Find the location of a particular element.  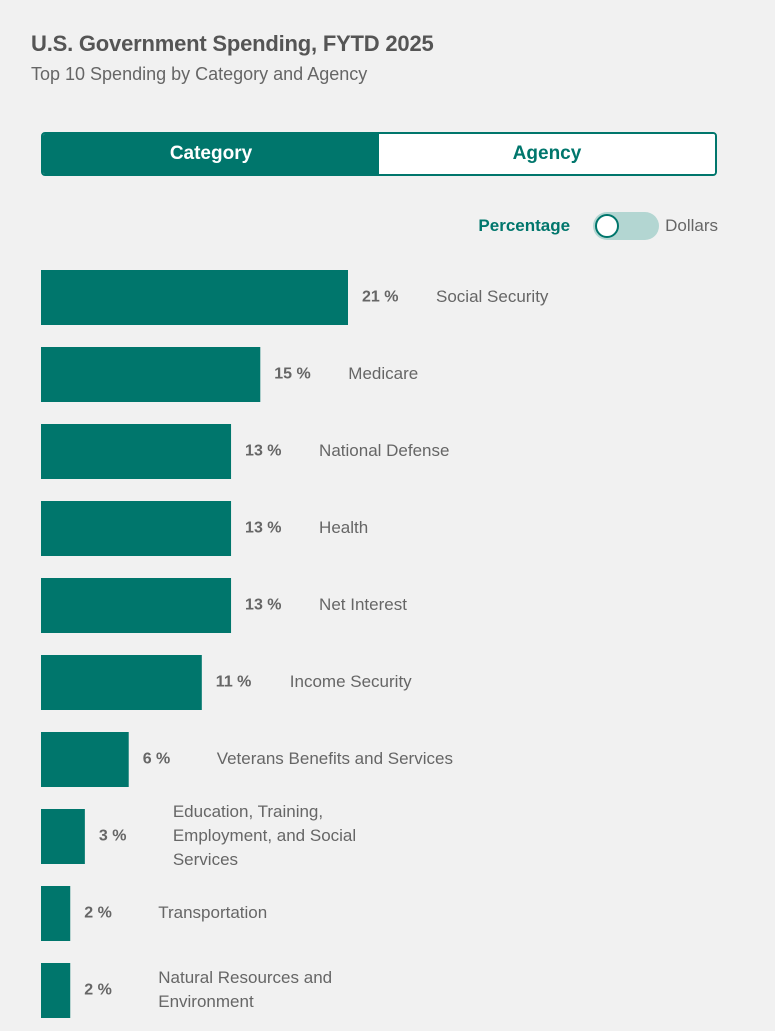

view-tabs: Category Agency is located at coordinates (379, 154).